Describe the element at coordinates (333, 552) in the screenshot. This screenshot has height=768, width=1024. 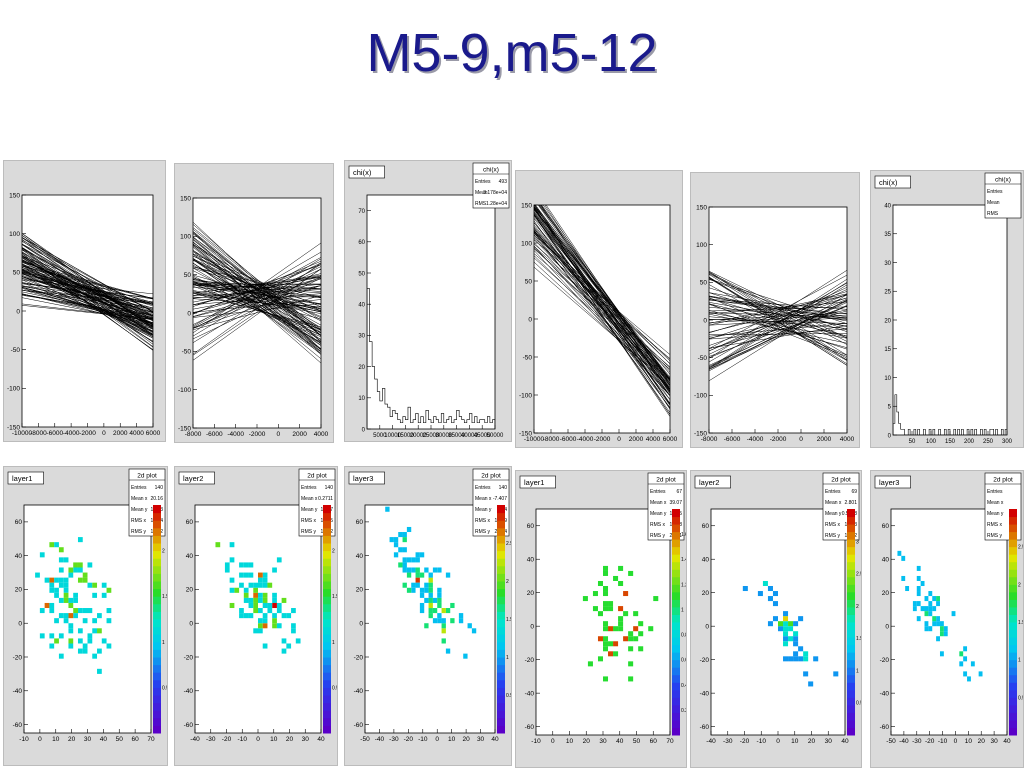
I see `color-bar-label: 2` at that location.